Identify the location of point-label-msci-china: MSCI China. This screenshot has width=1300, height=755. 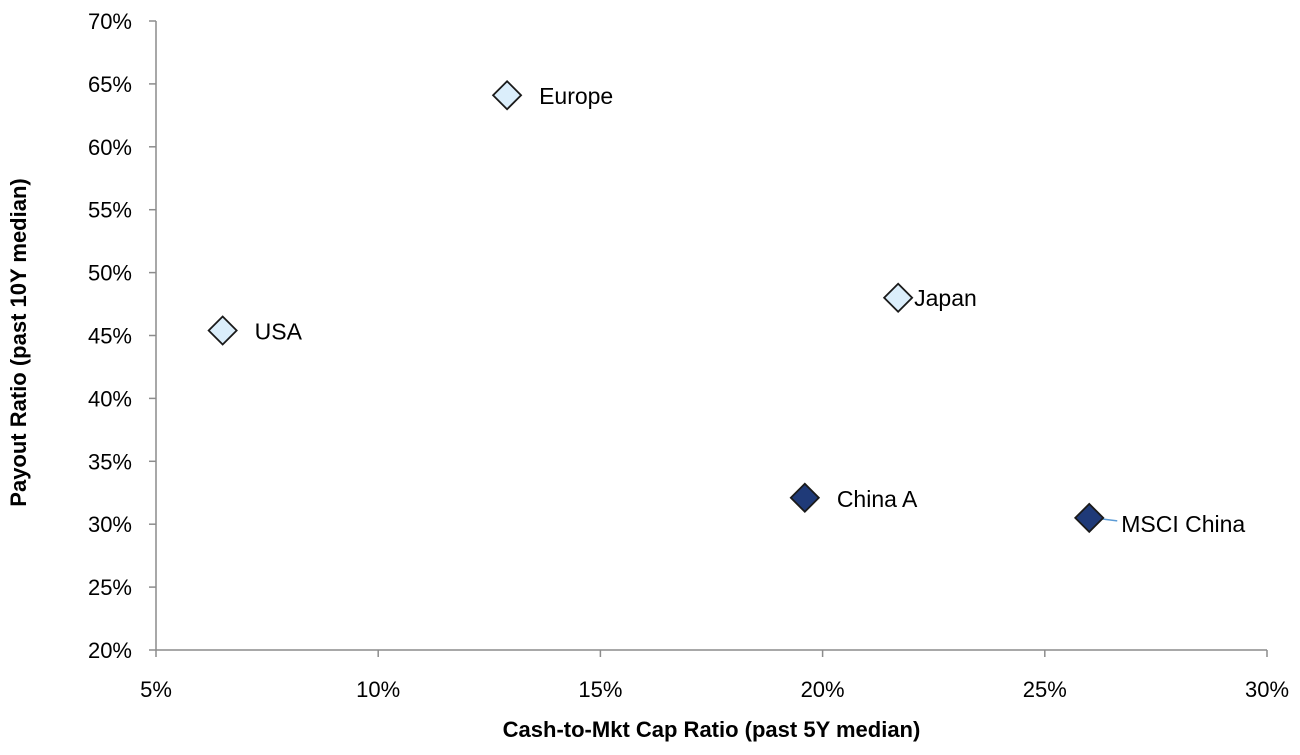
(1183, 524).